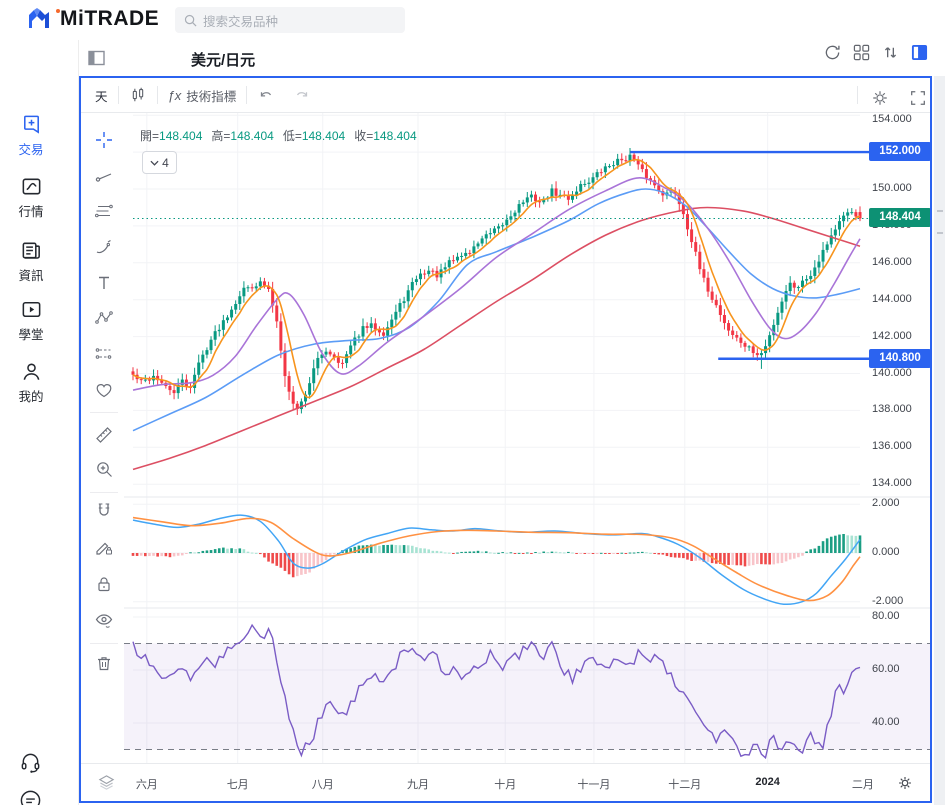 Image resolution: width=945 pixels, height=805 pixels. I want to click on ma-count: 4, so click(165, 162).